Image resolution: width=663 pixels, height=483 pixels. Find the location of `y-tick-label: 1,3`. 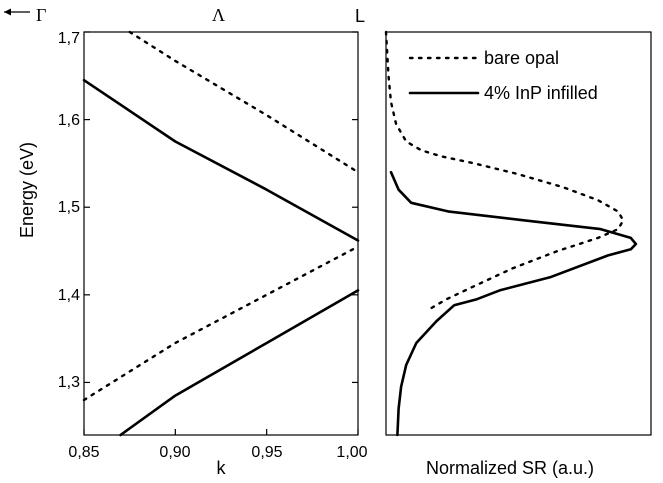

y-tick-label: 1,3 is located at coordinates (69, 382).